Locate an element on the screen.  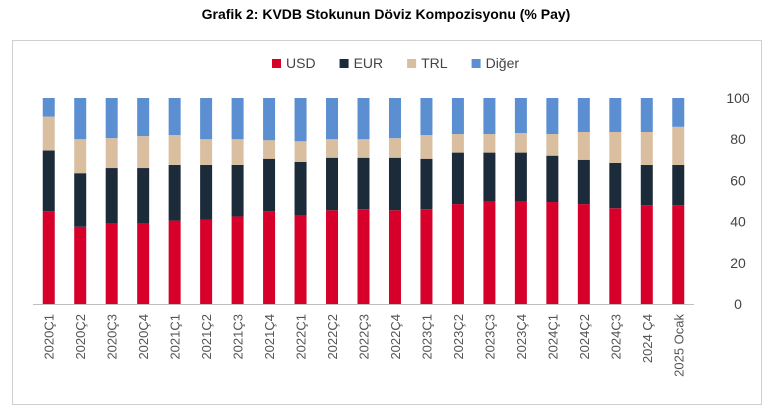
x-tick-label-8: 2022Ç1 is located at coordinates (301, 337).